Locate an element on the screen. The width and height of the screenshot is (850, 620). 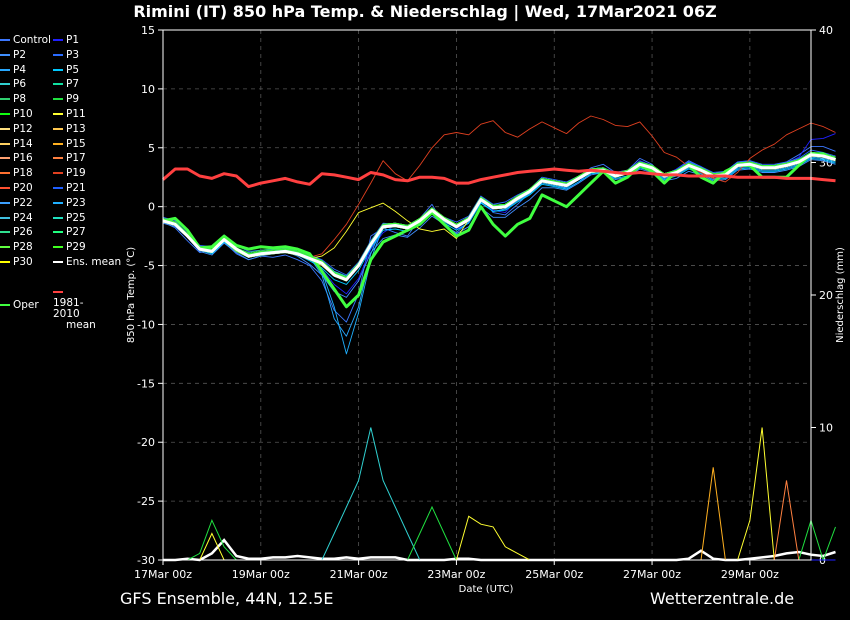
x-tick-label: 23Mar 00z is located at coordinates (456, 574).